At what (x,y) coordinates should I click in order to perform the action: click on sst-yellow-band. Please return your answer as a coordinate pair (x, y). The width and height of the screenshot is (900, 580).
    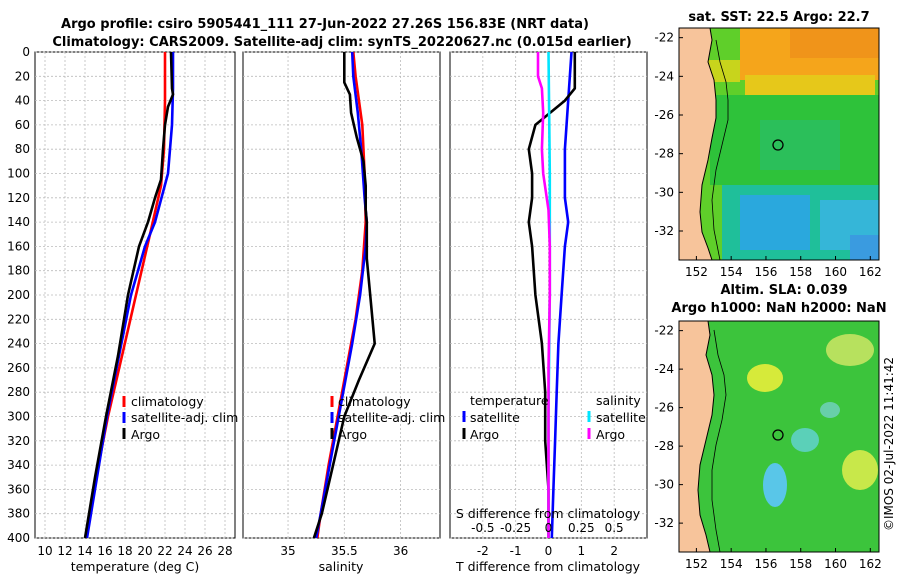
    Looking at the image, I should click on (810, 85).